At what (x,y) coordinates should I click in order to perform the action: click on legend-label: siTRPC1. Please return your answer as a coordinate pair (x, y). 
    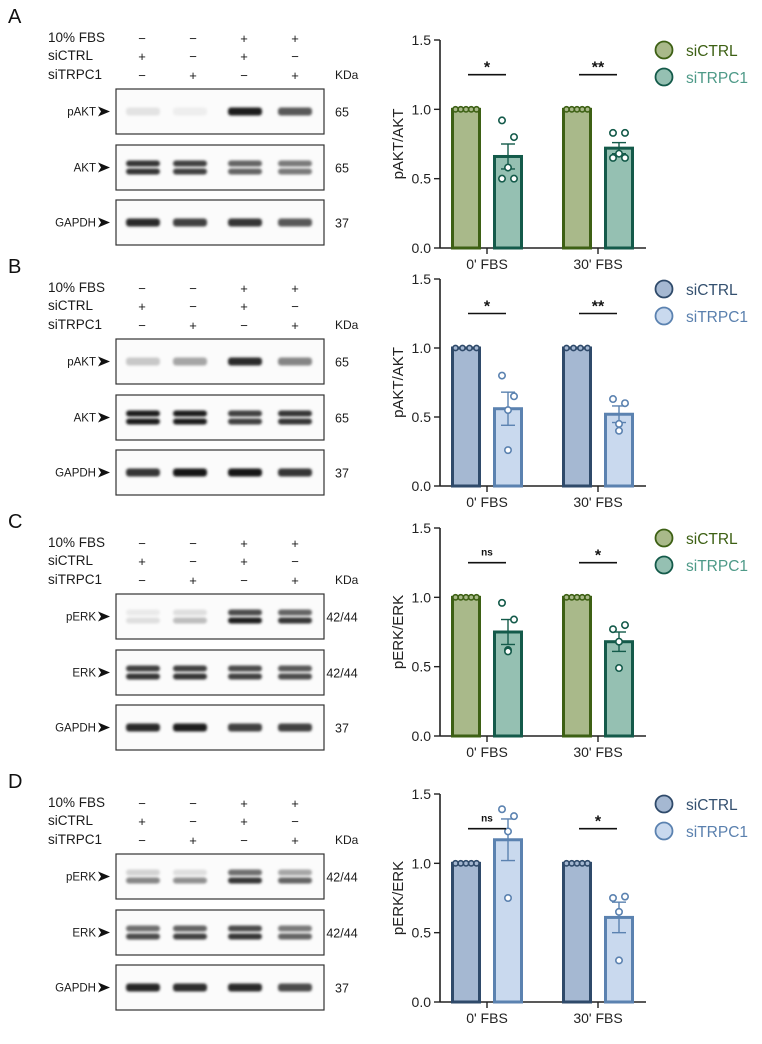
    Looking at the image, I should click on (717, 78).